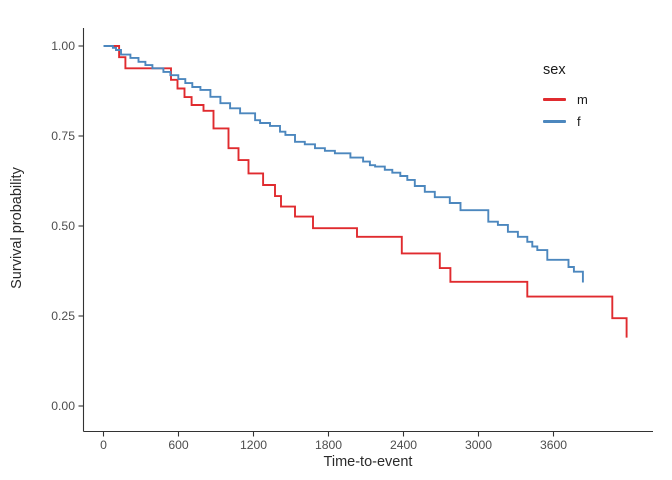 The width and height of the screenshot is (672, 480). Describe the element at coordinates (63, 136) in the screenshot. I see `y-tick-label: 0.75` at that location.